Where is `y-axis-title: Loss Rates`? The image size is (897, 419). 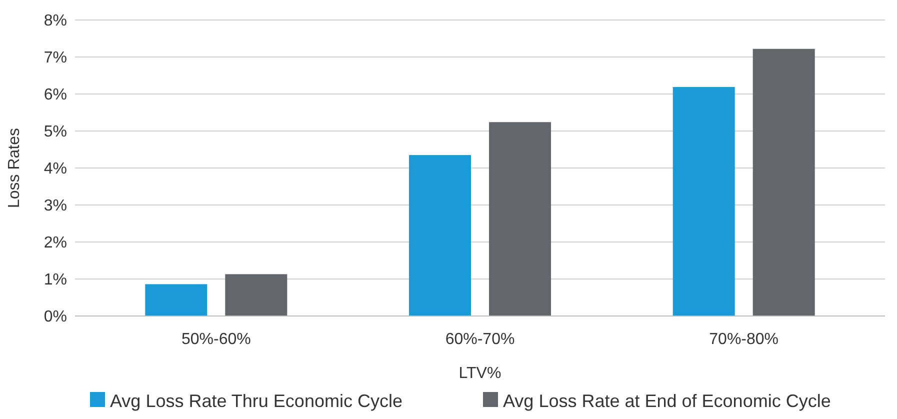
y-axis-title: Loss Rates is located at coordinates (14, 168).